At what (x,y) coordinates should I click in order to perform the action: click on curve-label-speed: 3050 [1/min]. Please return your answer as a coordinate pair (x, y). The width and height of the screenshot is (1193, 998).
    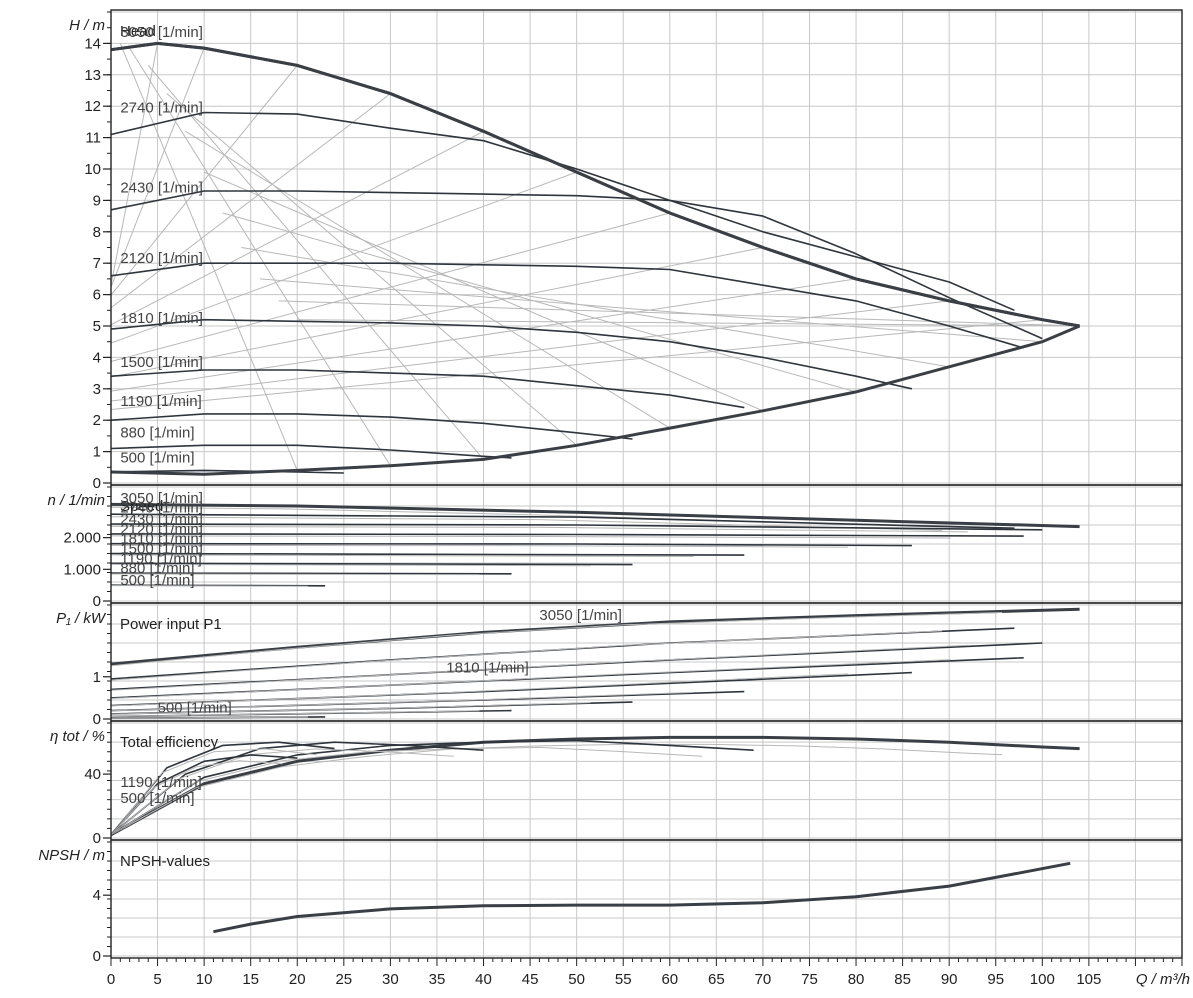
    Looking at the image, I should click on (161, 498).